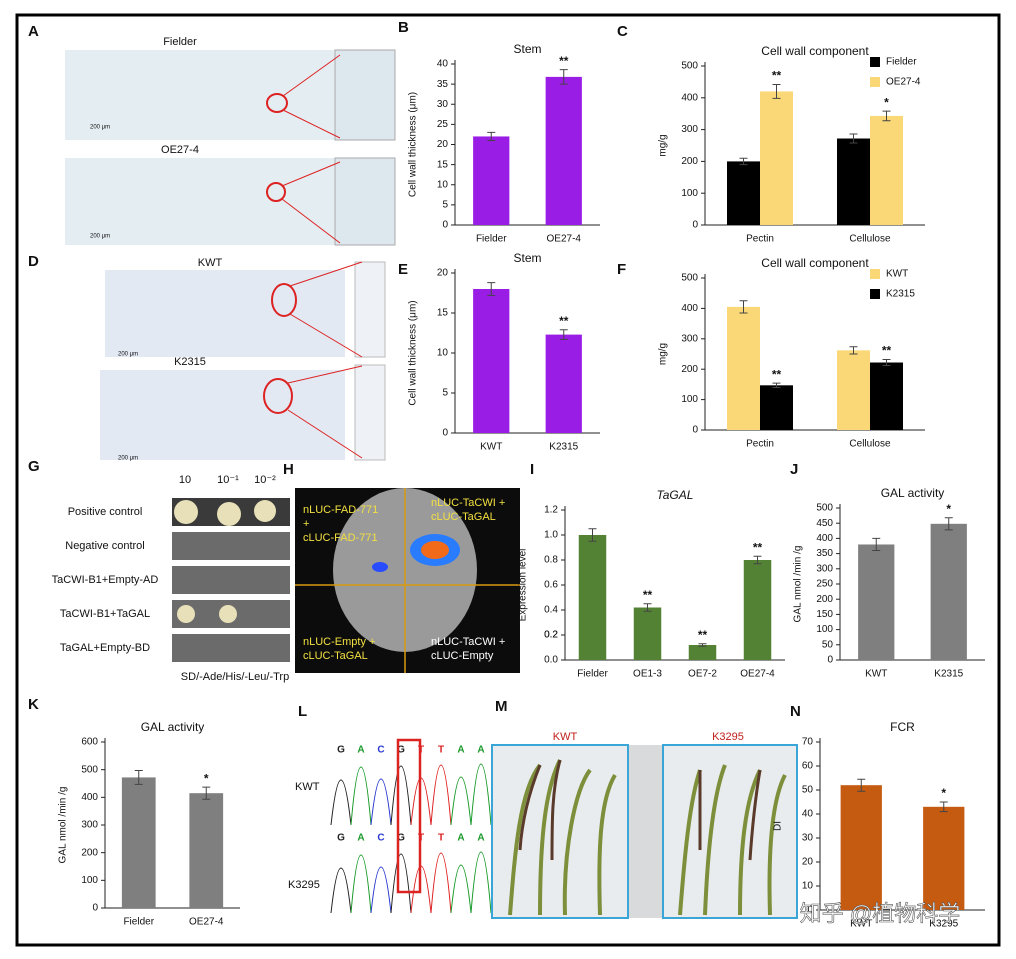  Describe the element at coordinates (903, 82) in the screenshot. I see `legend-label: OE27-4` at that location.